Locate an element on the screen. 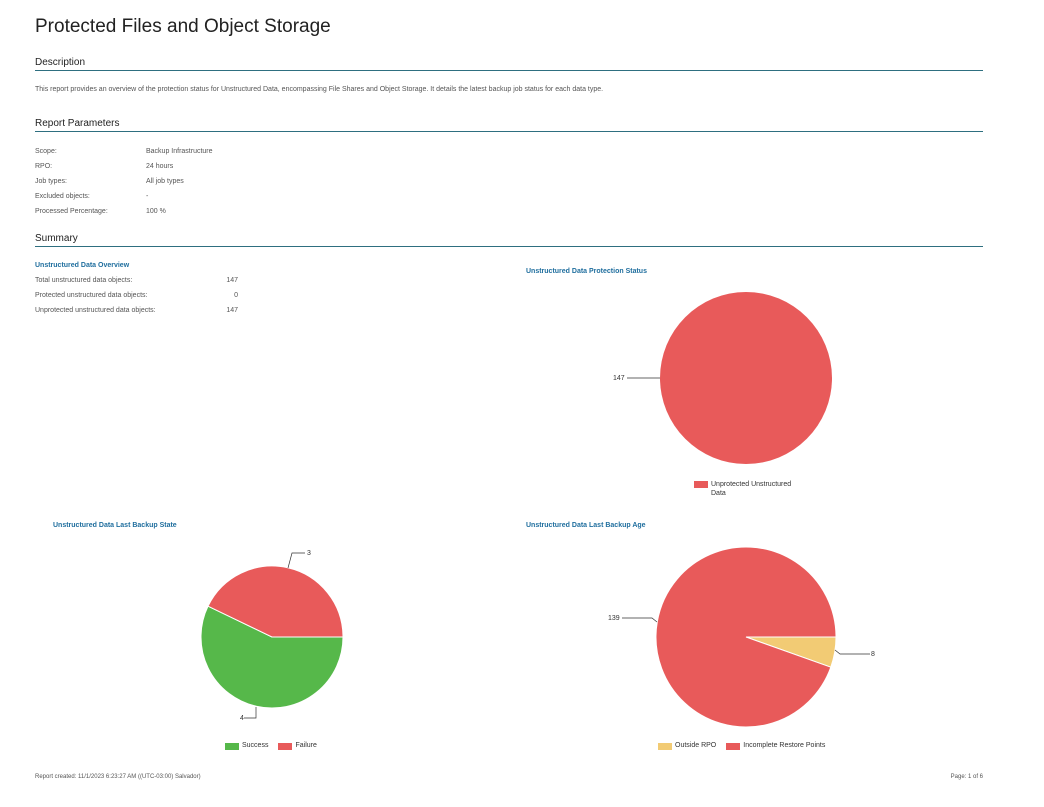 The height and width of the screenshot is (807, 1044). pie-data-label: 147 is located at coordinates (619, 378).